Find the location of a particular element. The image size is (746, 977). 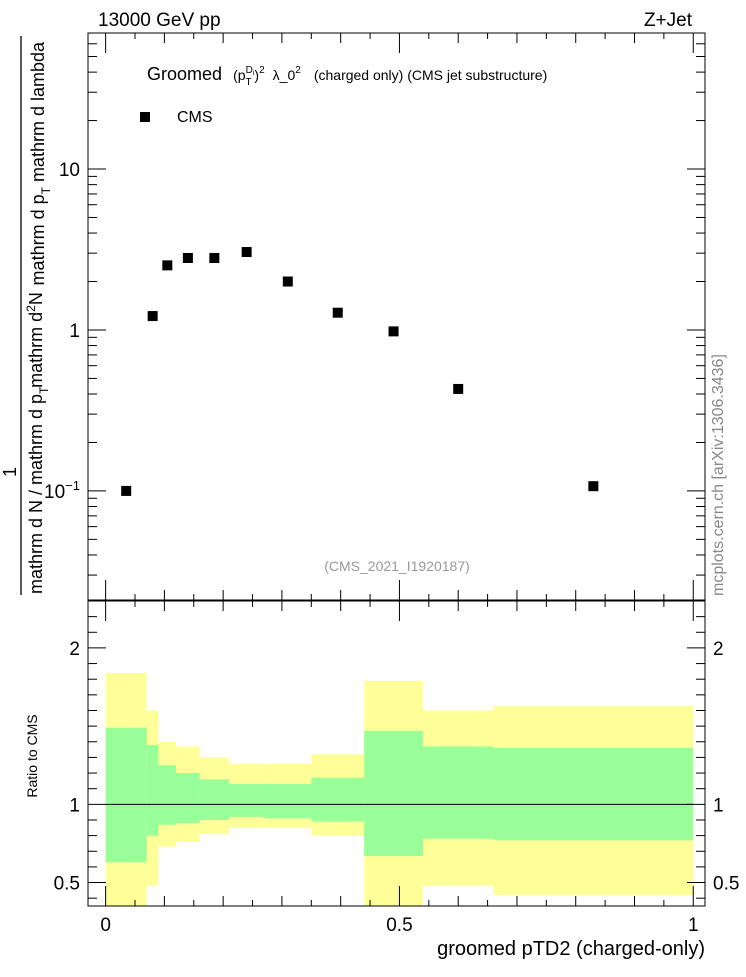

ratio-y-tick-label-right: 2 is located at coordinates (718, 649).